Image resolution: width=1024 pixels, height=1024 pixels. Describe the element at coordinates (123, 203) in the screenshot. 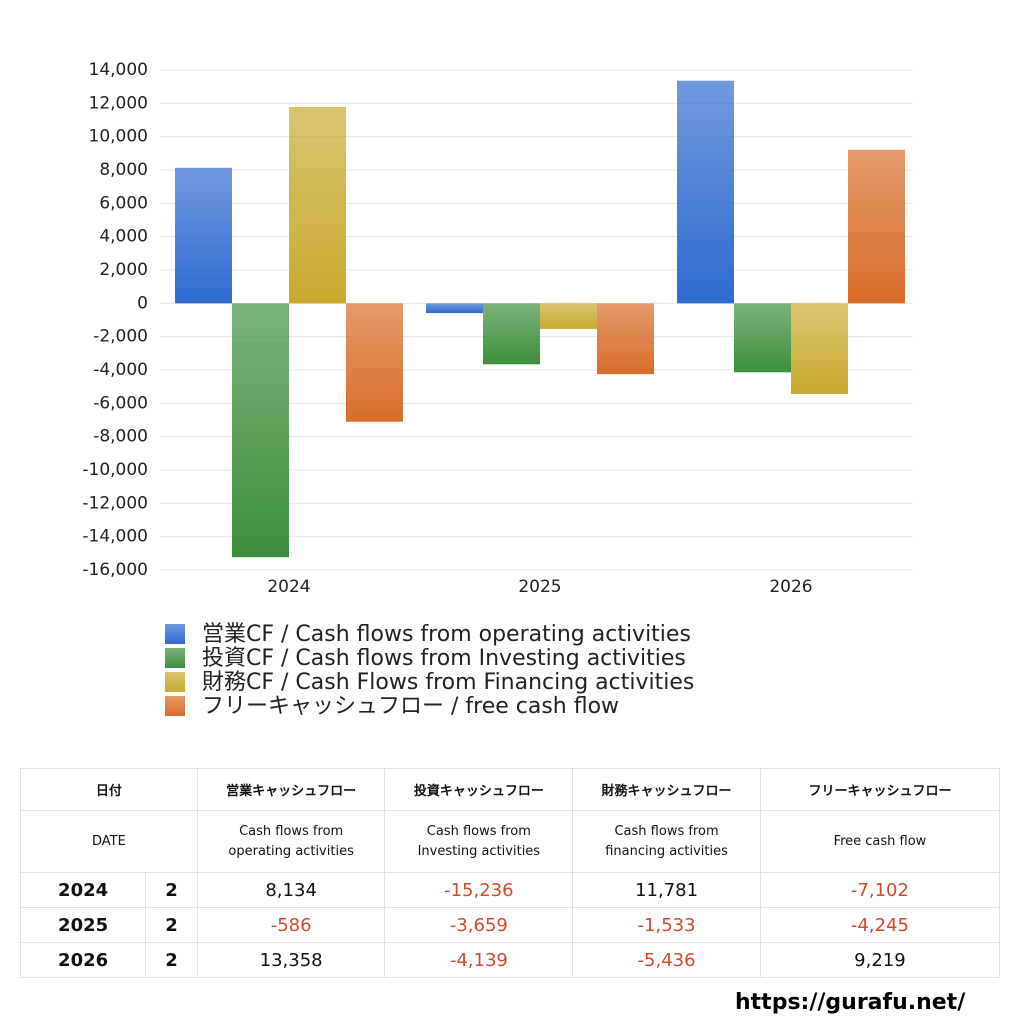

I see `y-tick-label: 6,000` at that location.